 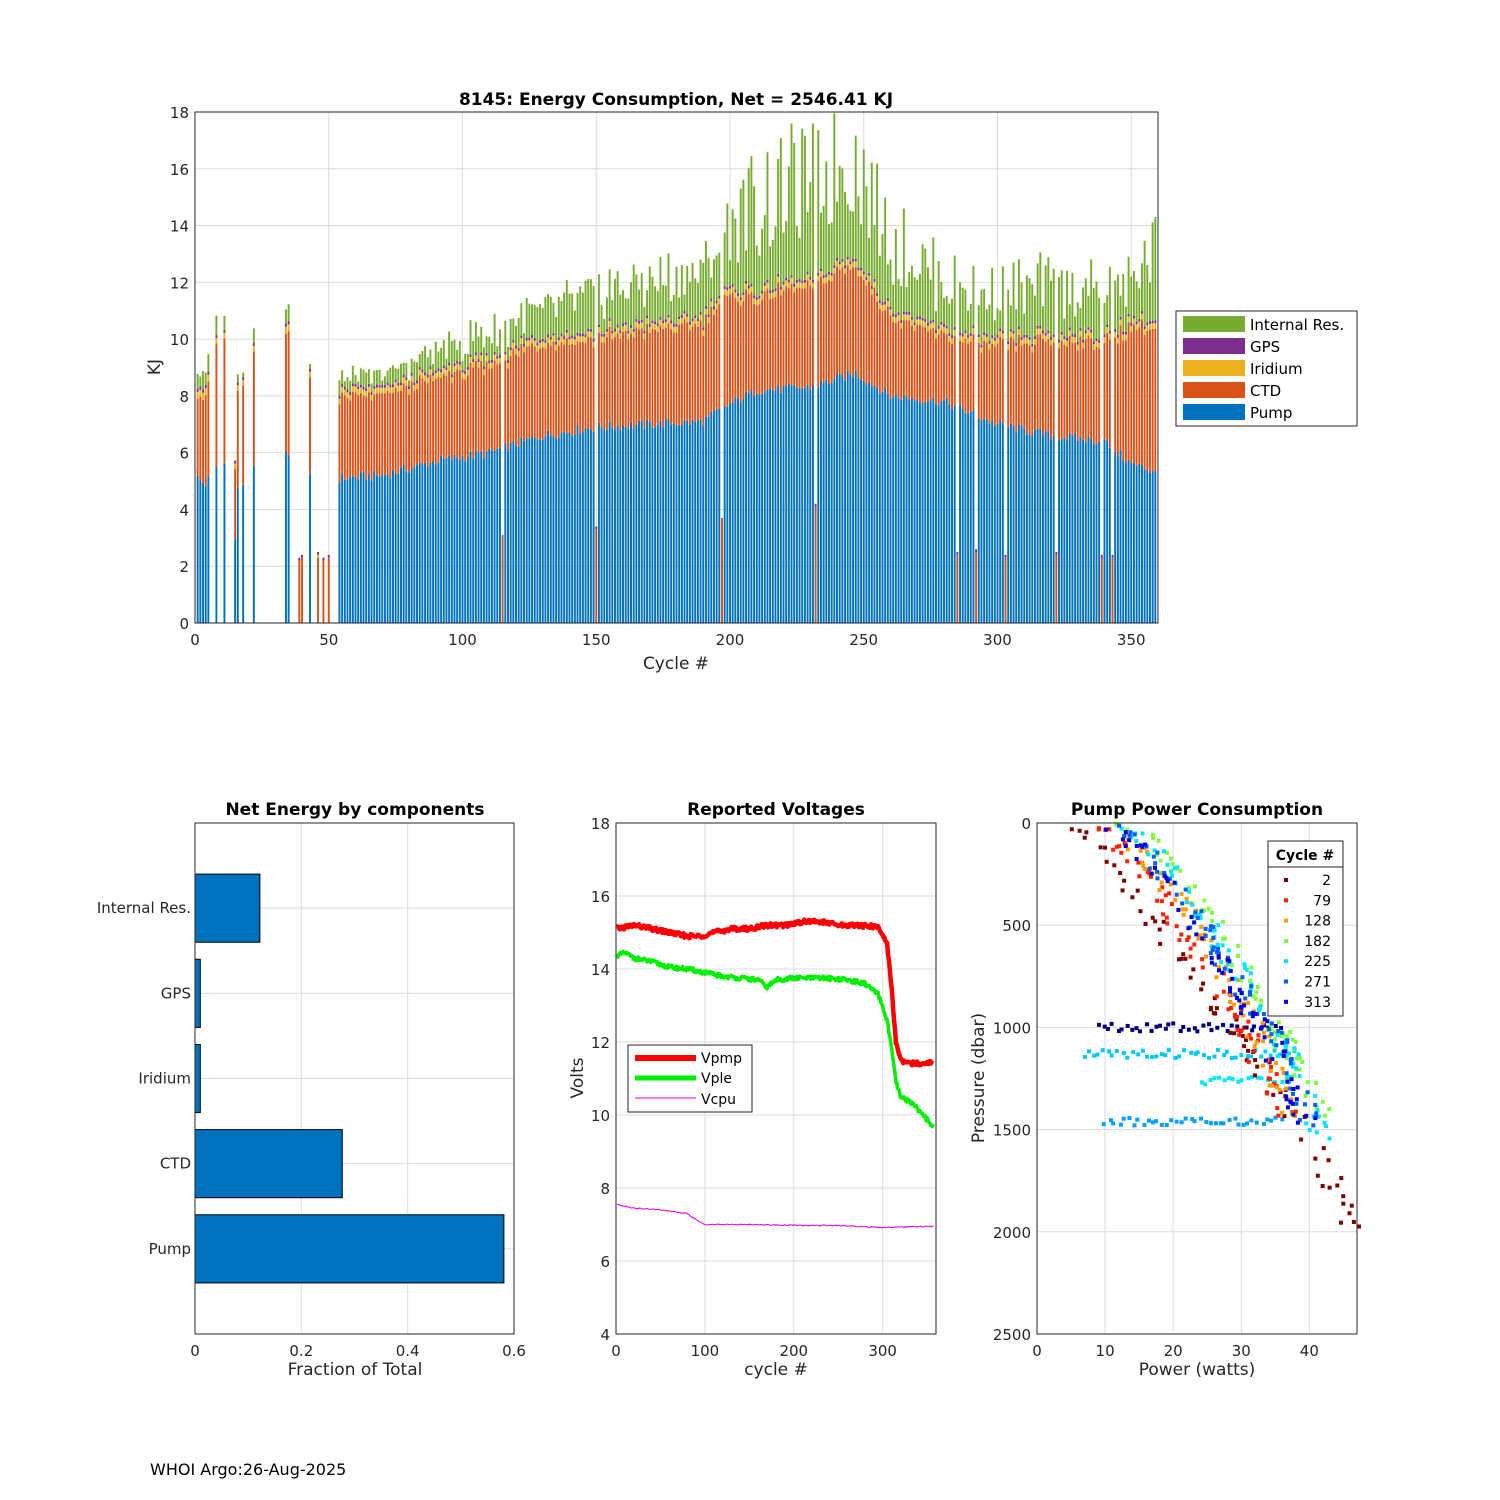 What do you see at coordinates (1317, 1003) in the screenshot?
I see `pump-legend-label: 313` at bounding box center [1317, 1003].